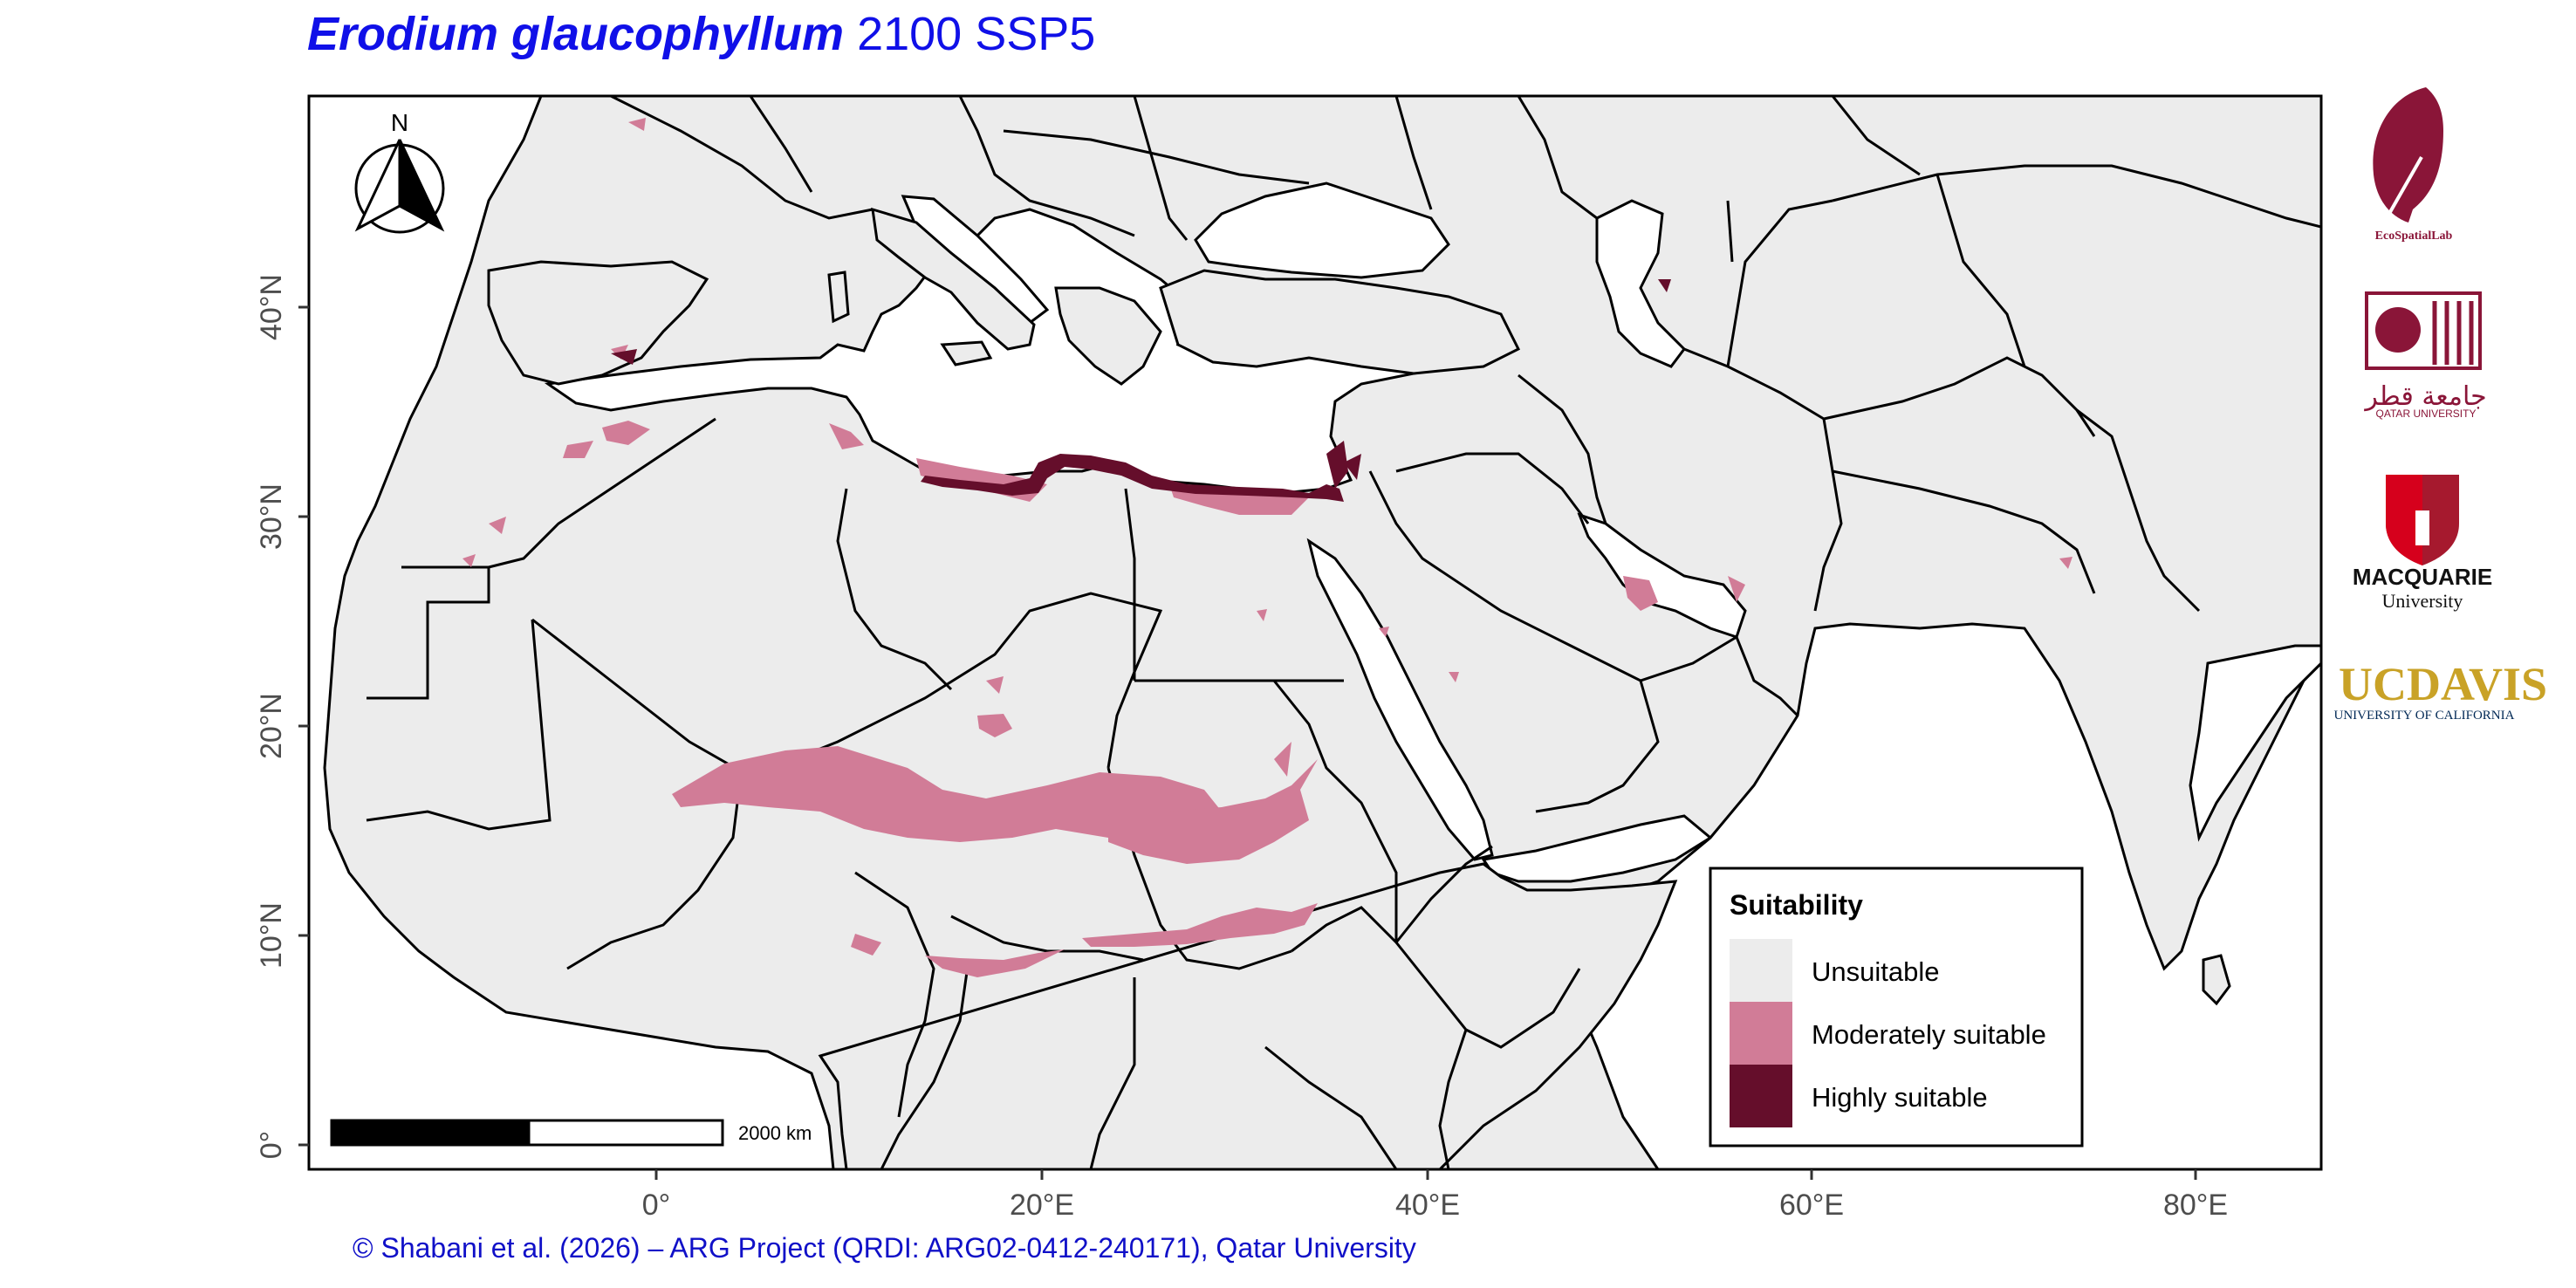  Describe the element at coordinates (399, 123) in the screenshot. I see `north-label: N` at that location.